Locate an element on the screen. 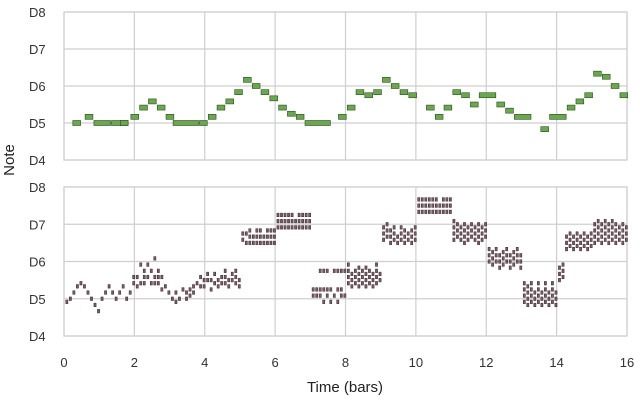  y-tick-label: D7 is located at coordinates (37, 49).